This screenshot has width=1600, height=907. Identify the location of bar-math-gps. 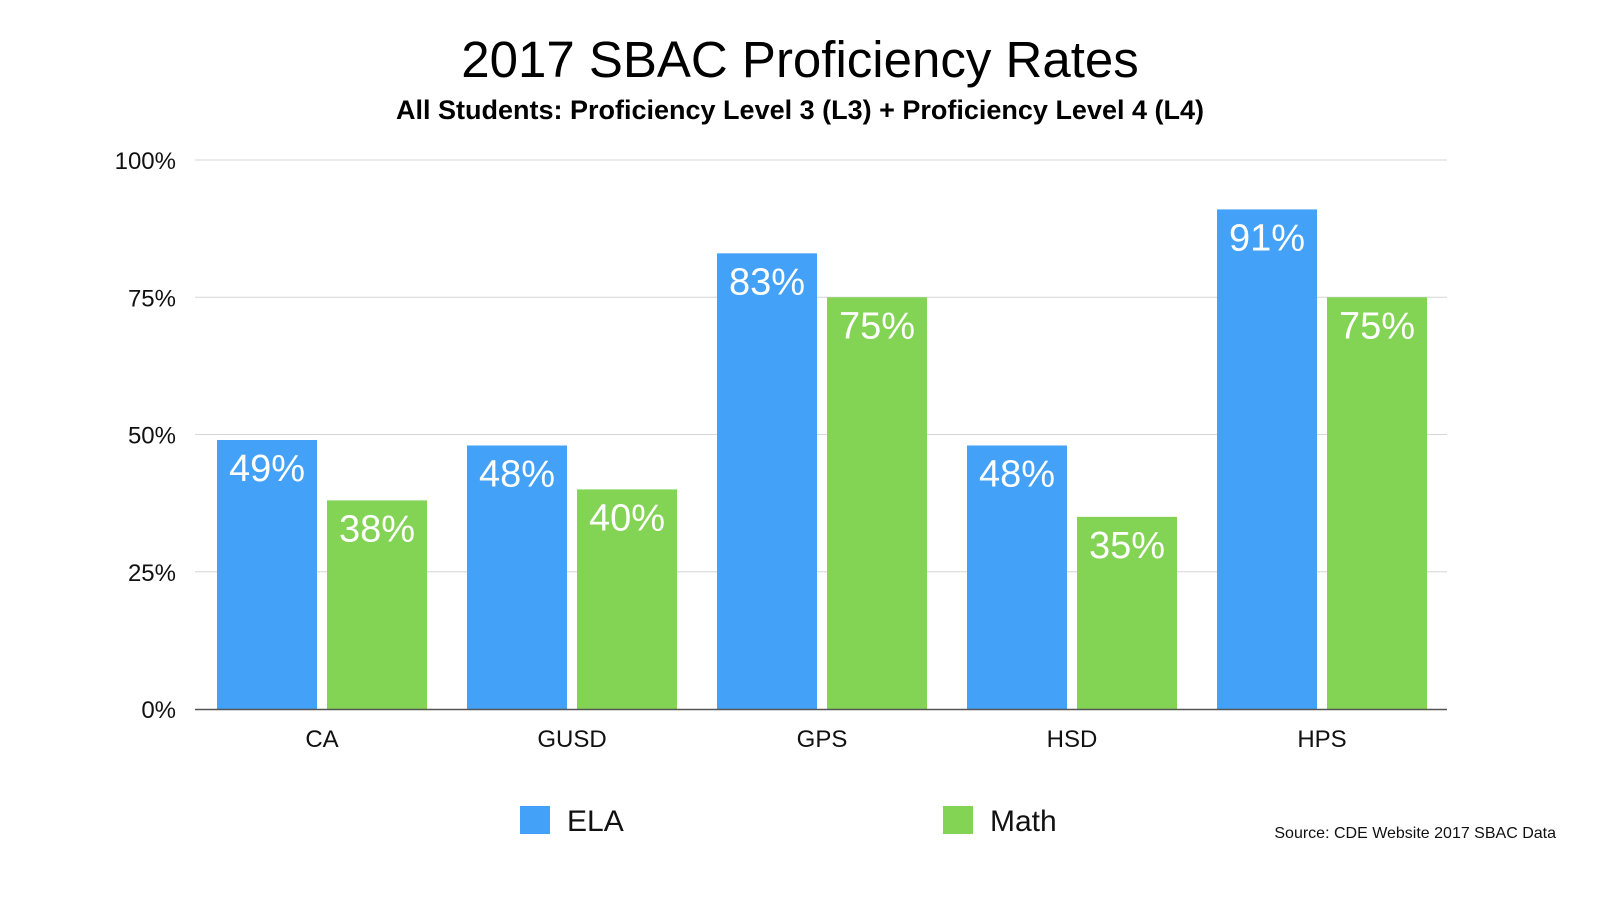
(877, 503).